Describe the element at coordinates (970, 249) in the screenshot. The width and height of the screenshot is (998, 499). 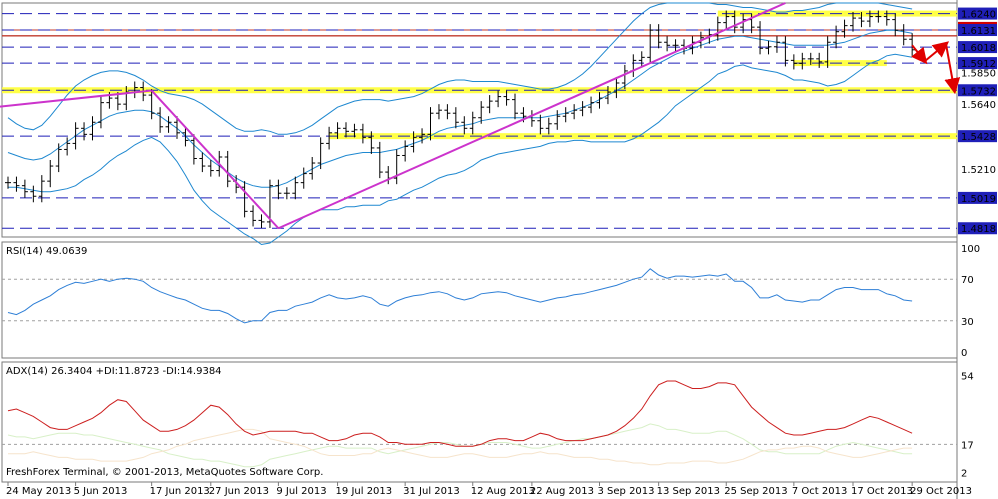
I see `rsi-tick-0: 100` at that location.